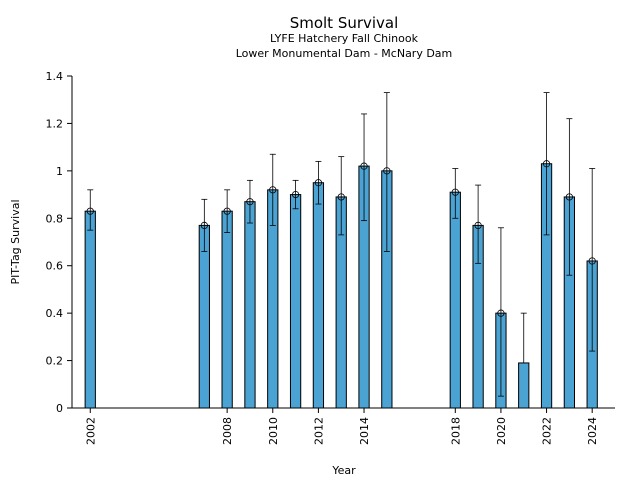 The width and height of the screenshot is (640, 480). Describe the element at coordinates (344, 23) in the screenshot. I see `chart-title: Smolt Survival` at that location.